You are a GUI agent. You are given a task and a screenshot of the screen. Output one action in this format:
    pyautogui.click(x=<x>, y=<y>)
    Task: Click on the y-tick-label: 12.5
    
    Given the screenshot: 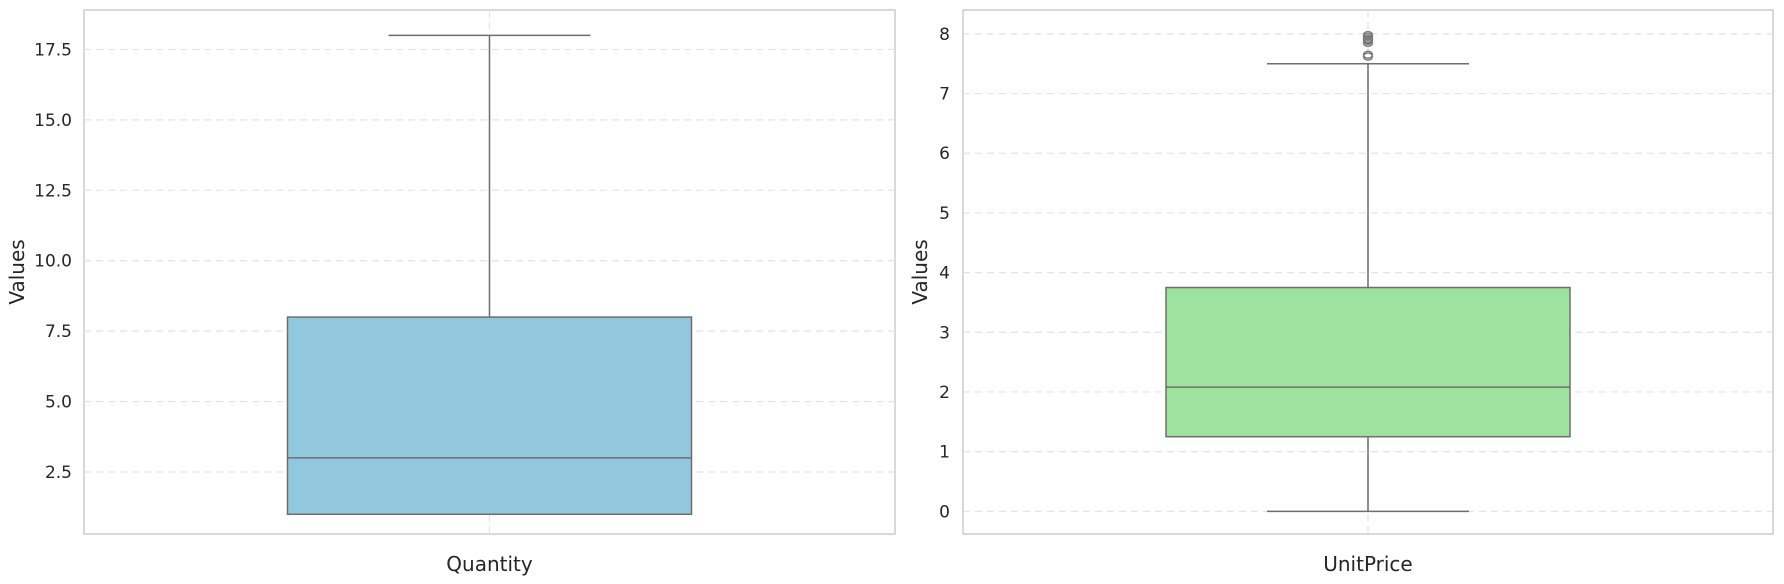 What is the action you would take?
    pyautogui.click(x=53, y=191)
    